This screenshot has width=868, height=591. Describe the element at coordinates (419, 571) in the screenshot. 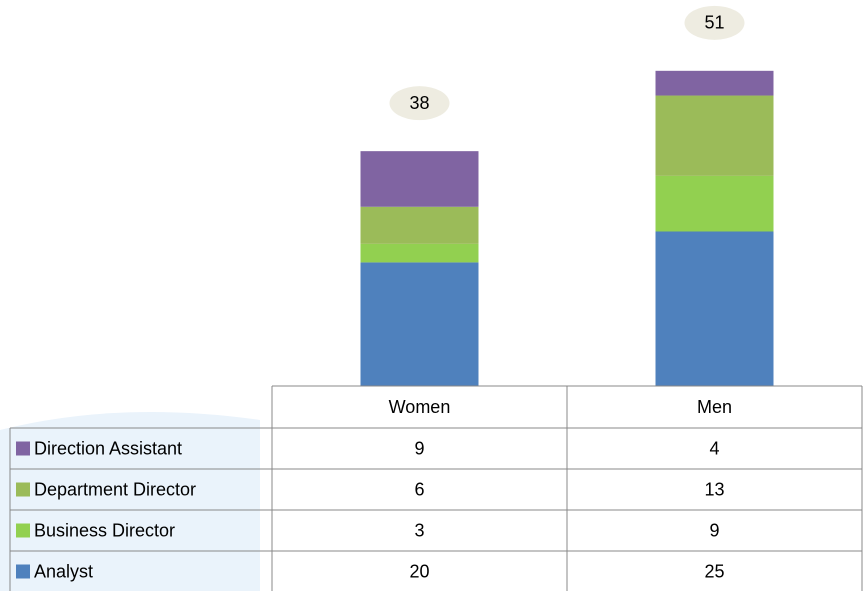

I see `table-value: 20` at that location.